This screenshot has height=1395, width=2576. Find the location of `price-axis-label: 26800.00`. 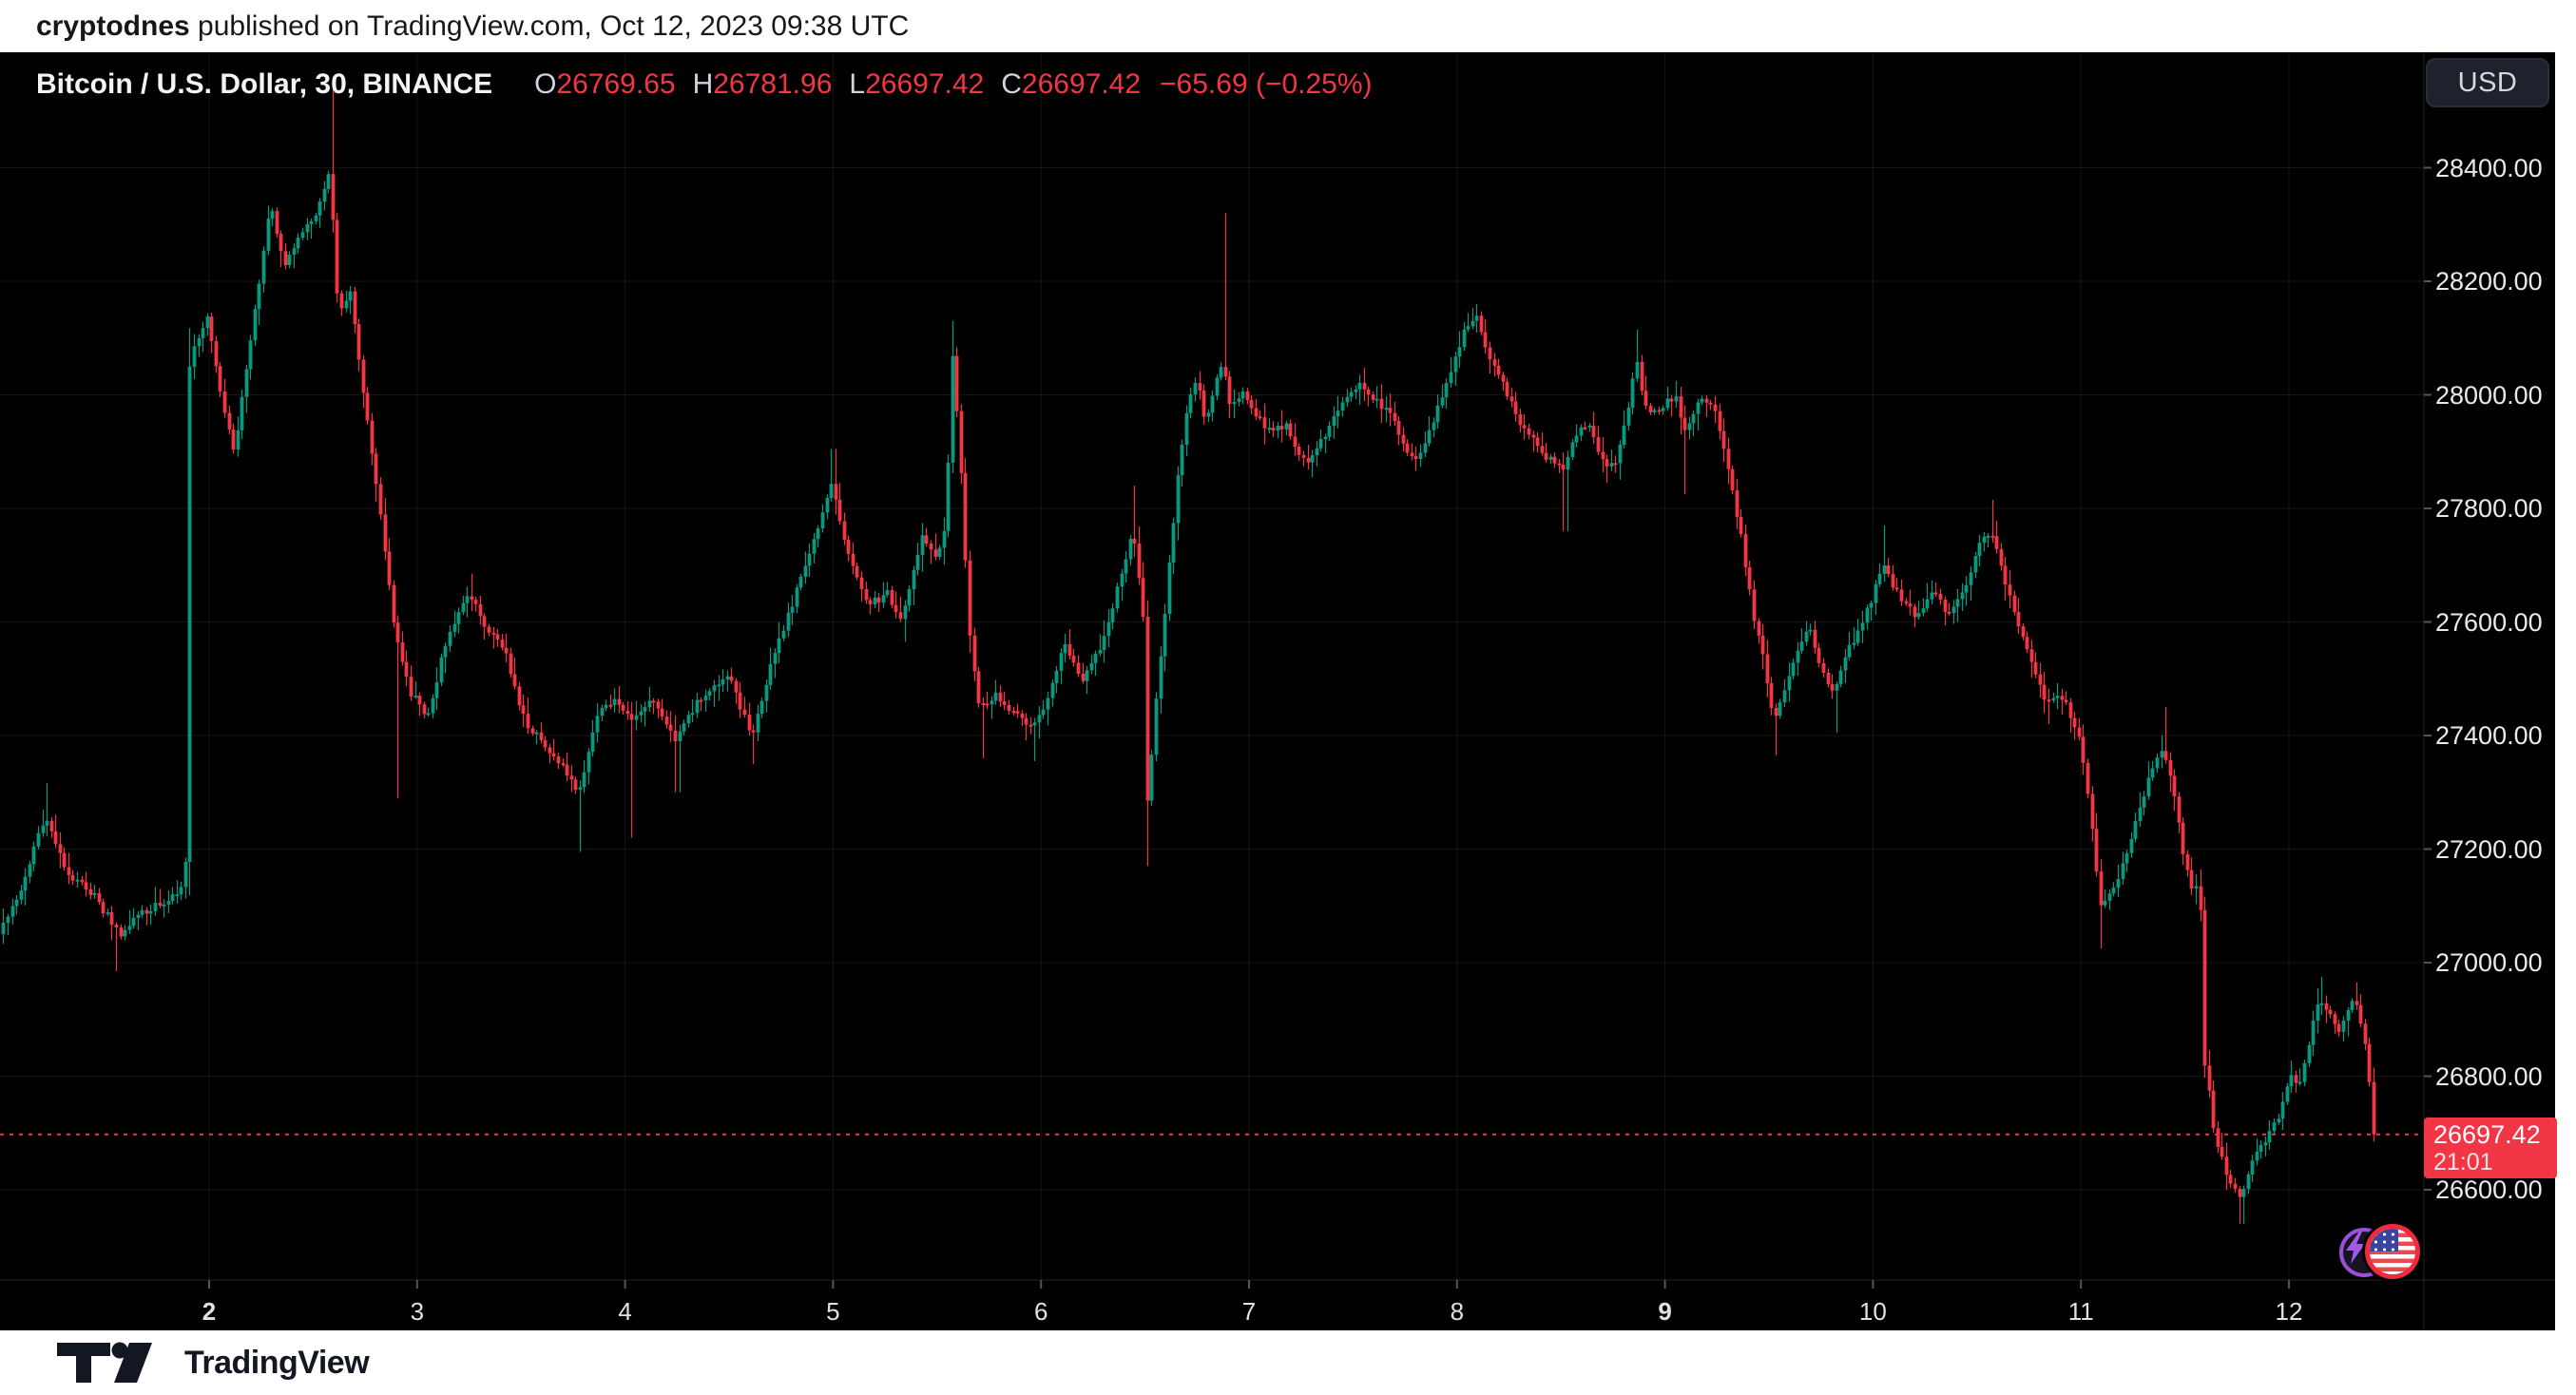

price-axis-label: 26800.00 is located at coordinates (2489, 1076).